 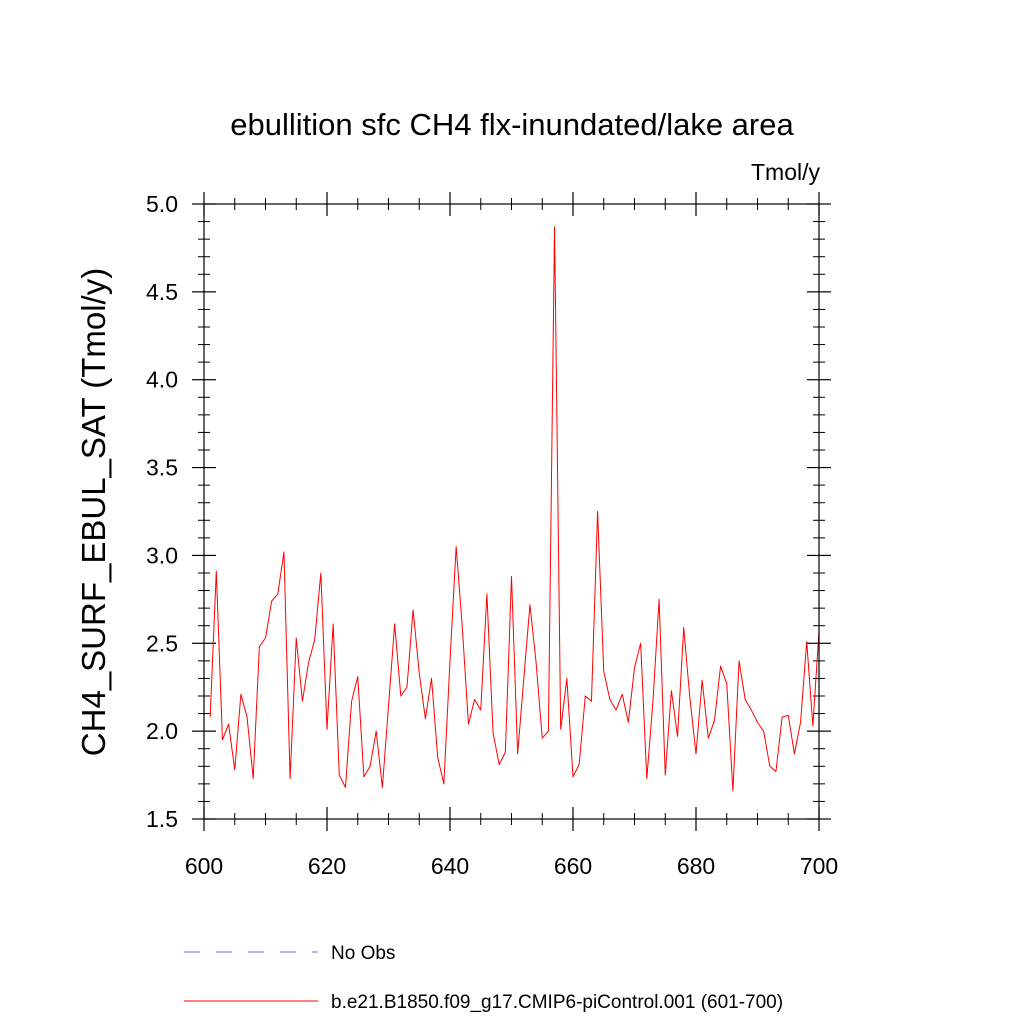 What do you see at coordinates (696, 866) in the screenshot?
I see `x-tick-label: 680` at bounding box center [696, 866].